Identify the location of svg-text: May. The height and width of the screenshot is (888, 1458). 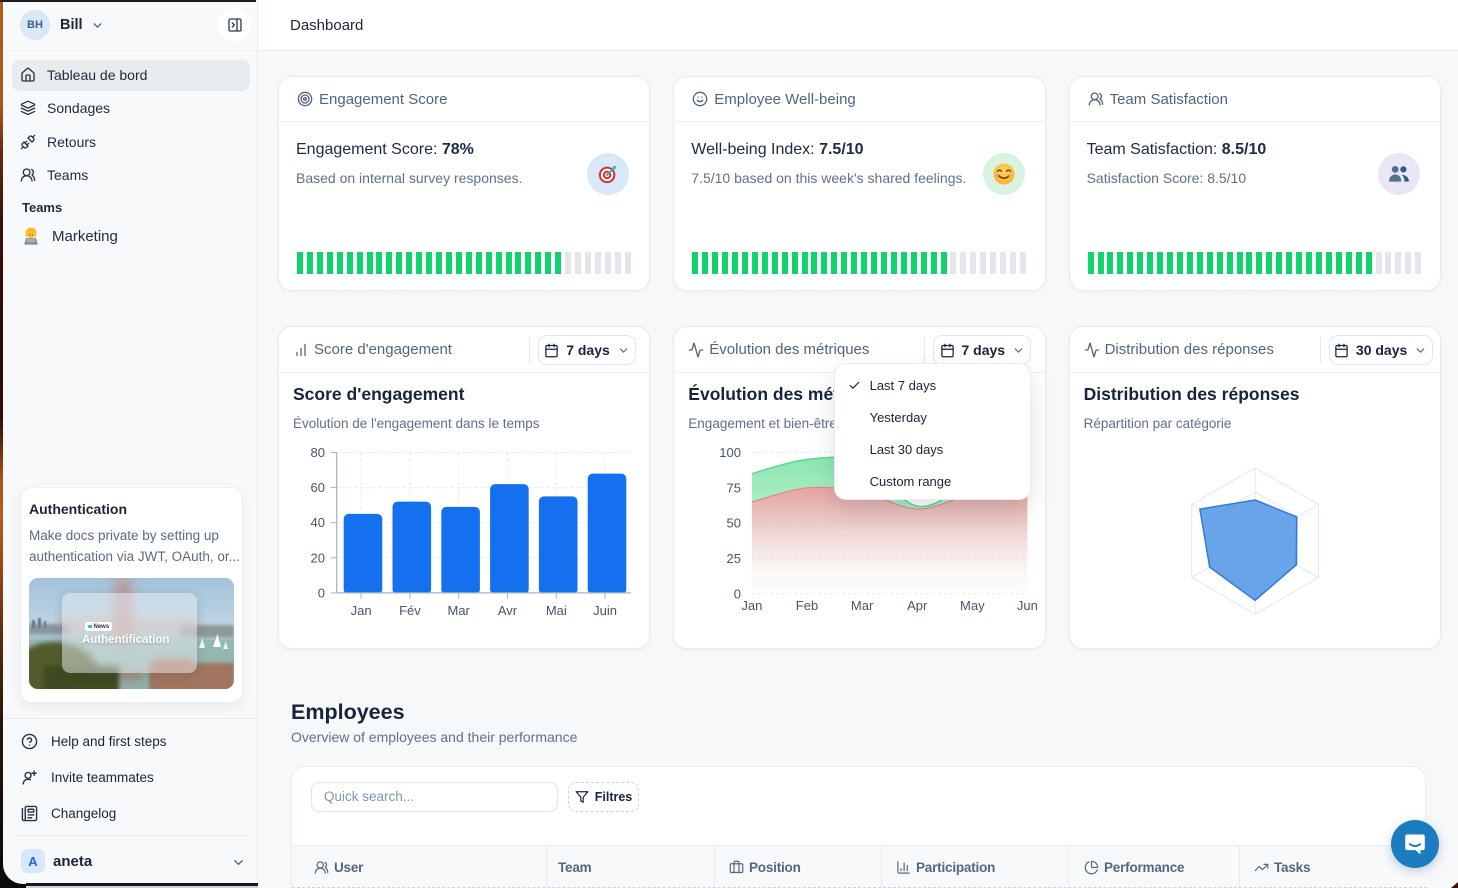
(972, 605).